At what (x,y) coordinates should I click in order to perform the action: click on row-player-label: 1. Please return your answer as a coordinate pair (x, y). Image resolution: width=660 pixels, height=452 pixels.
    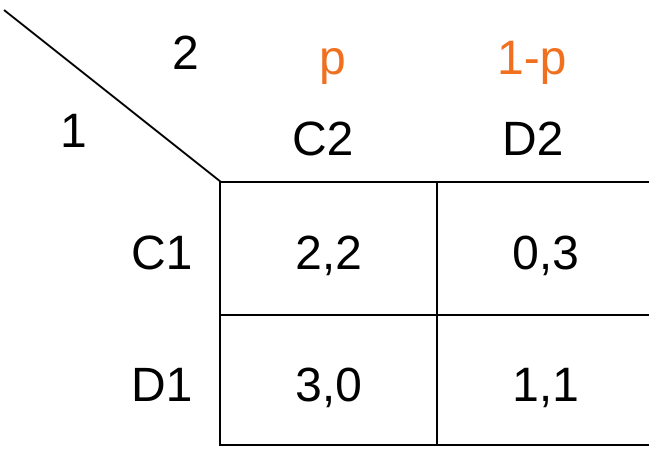
    Looking at the image, I should click on (73, 131).